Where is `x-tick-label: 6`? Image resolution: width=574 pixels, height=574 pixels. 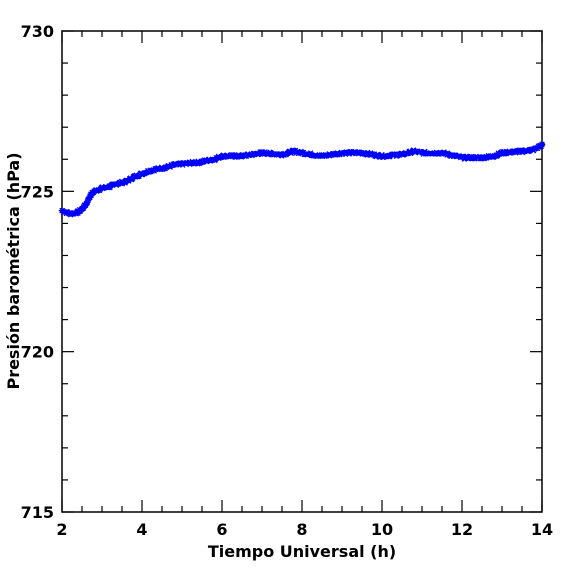
x-tick-label: 6 is located at coordinates (221, 529).